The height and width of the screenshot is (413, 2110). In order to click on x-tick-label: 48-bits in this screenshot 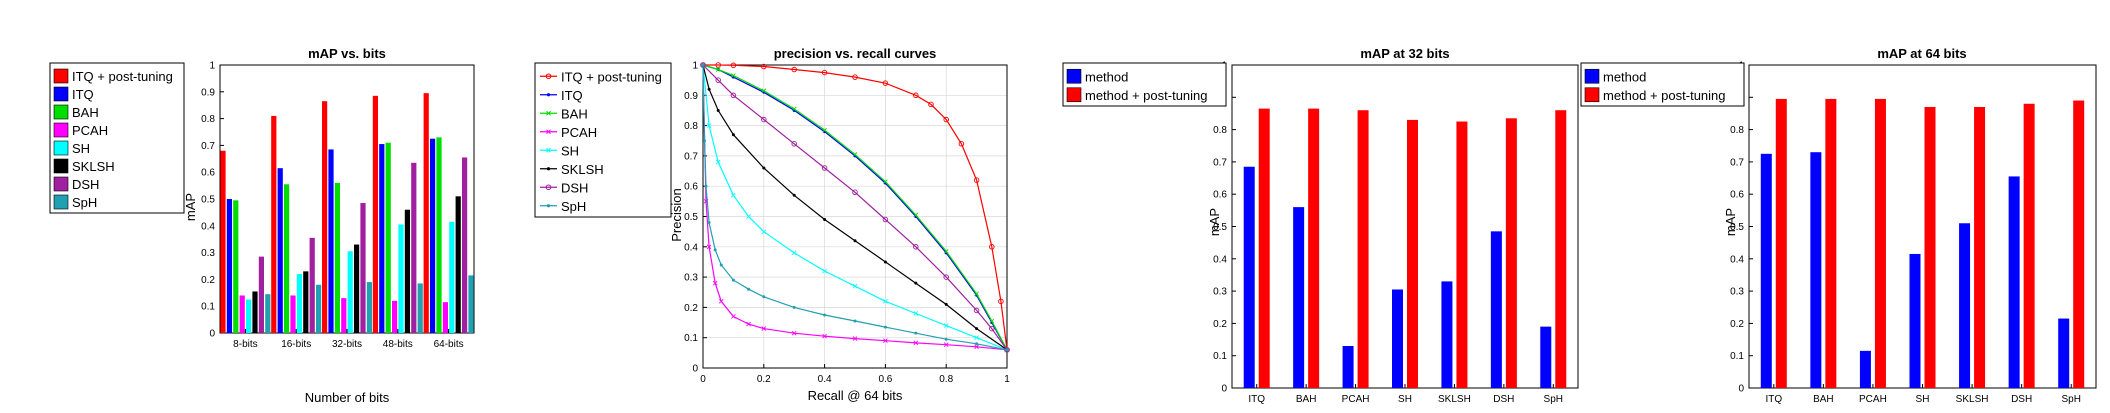, I will do `click(398, 344)`.